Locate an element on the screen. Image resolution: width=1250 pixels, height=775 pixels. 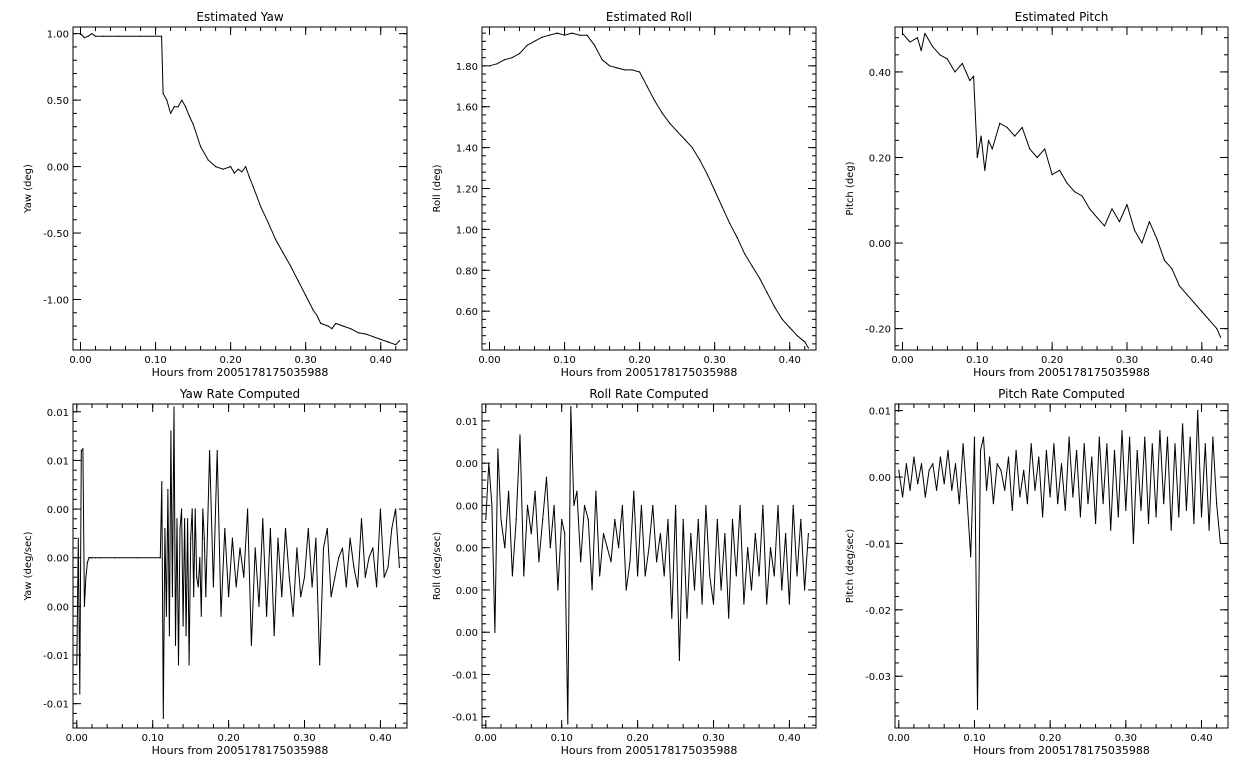
pitch-ytick-label: 0.40 is located at coordinates (880, 73).